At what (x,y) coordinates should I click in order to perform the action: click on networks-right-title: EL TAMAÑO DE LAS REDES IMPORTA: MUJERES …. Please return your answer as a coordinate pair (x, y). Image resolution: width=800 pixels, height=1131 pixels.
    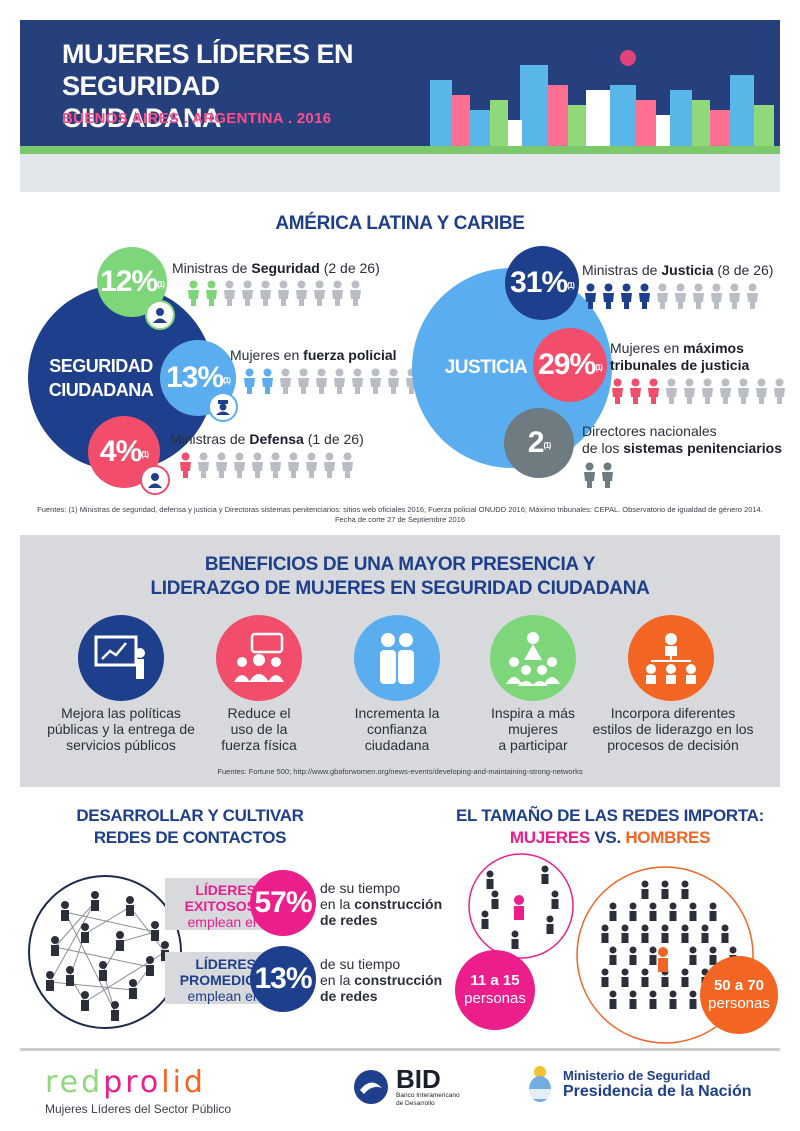
    Looking at the image, I should click on (610, 826).